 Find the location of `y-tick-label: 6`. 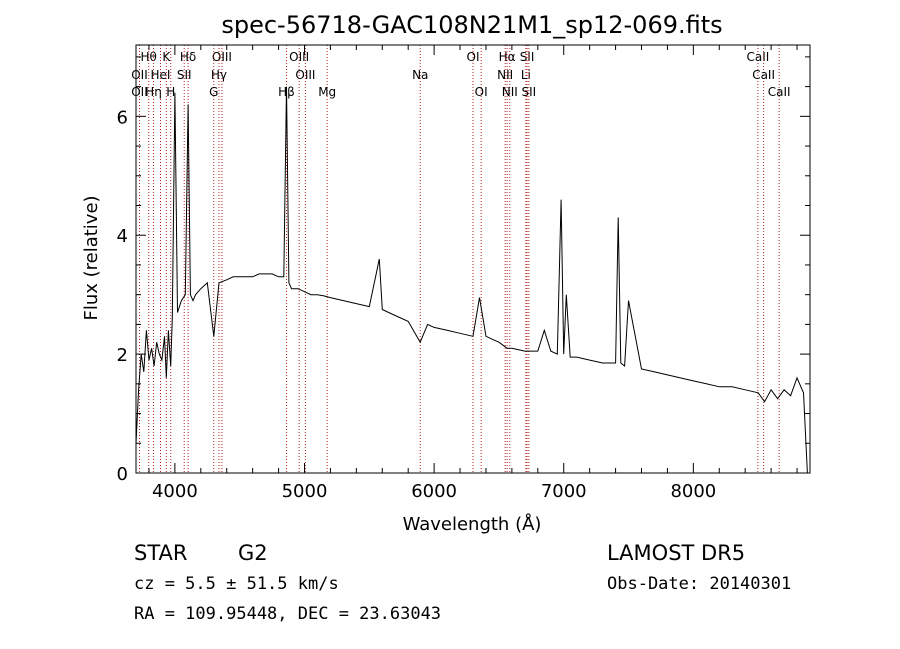

y-tick-label: 6 is located at coordinates (122, 117).